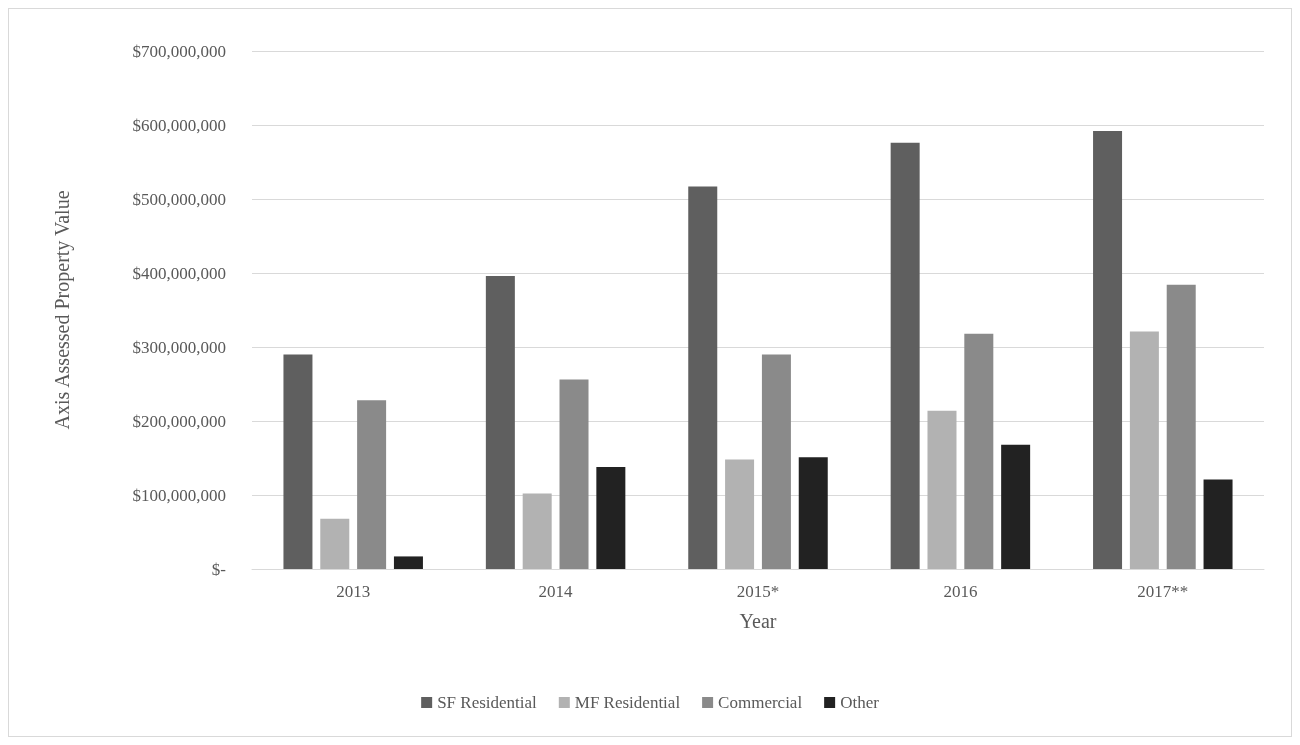 This screenshot has height=745, width=1300. Describe the element at coordinates (1163, 591) in the screenshot. I see `x-tick-label: 2017**` at that location.